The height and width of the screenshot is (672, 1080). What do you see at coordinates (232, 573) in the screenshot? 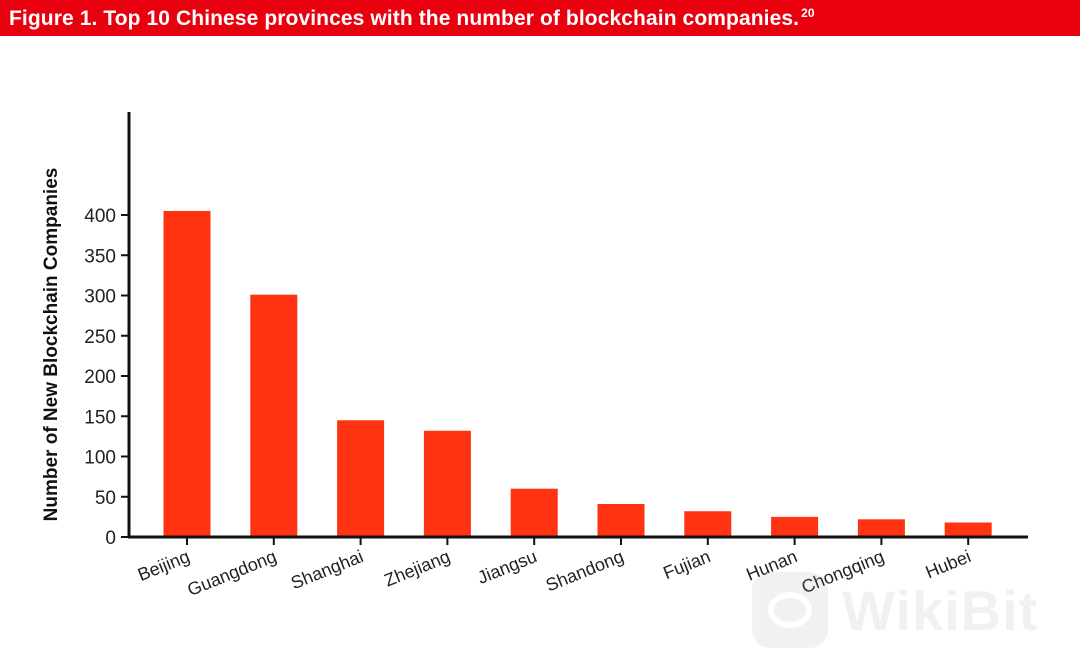
I see `x-tick-label-guangdong: Guangdong` at bounding box center [232, 573].